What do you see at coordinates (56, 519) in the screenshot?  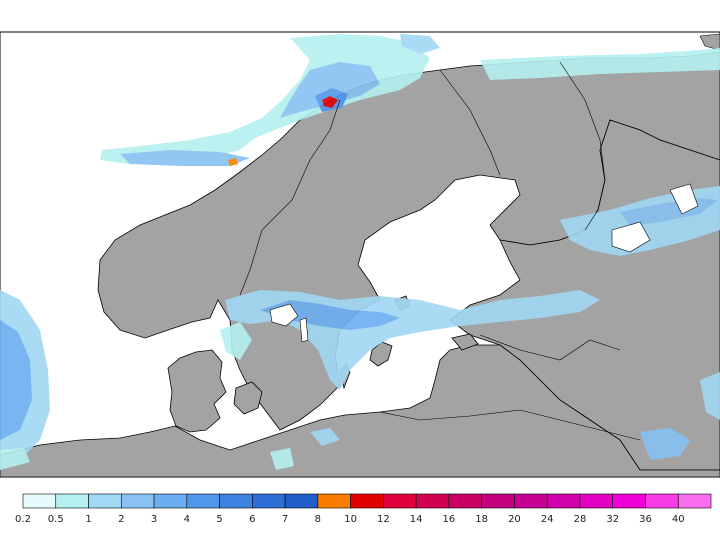 I see `legend-label: 0.5` at bounding box center [56, 519].